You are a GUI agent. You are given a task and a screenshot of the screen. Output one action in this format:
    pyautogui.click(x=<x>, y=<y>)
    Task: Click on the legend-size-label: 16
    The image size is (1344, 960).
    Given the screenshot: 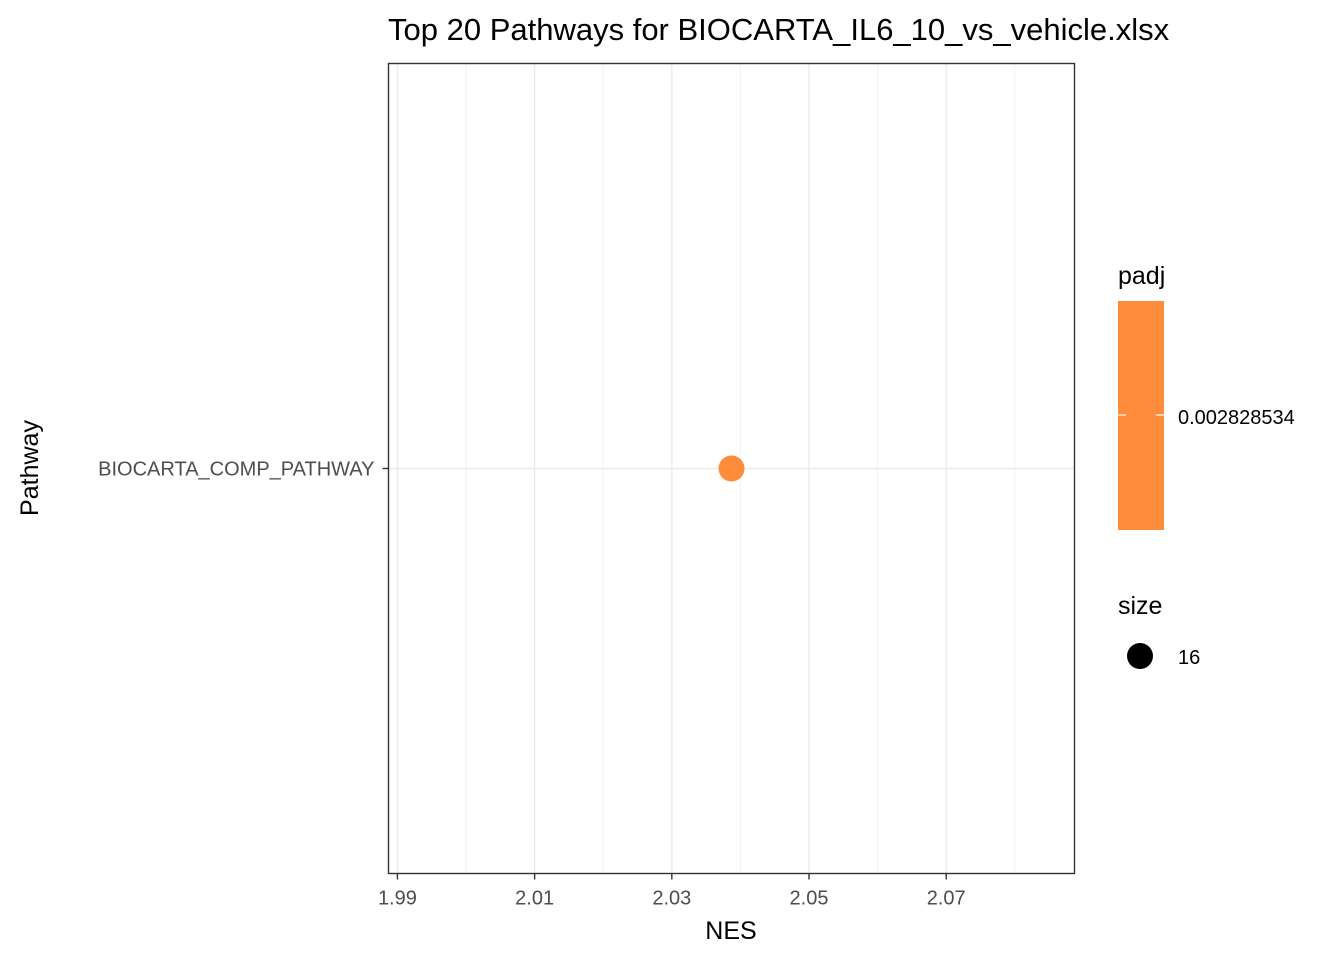 What is the action you would take?
    pyautogui.click(x=1189, y=658)
    